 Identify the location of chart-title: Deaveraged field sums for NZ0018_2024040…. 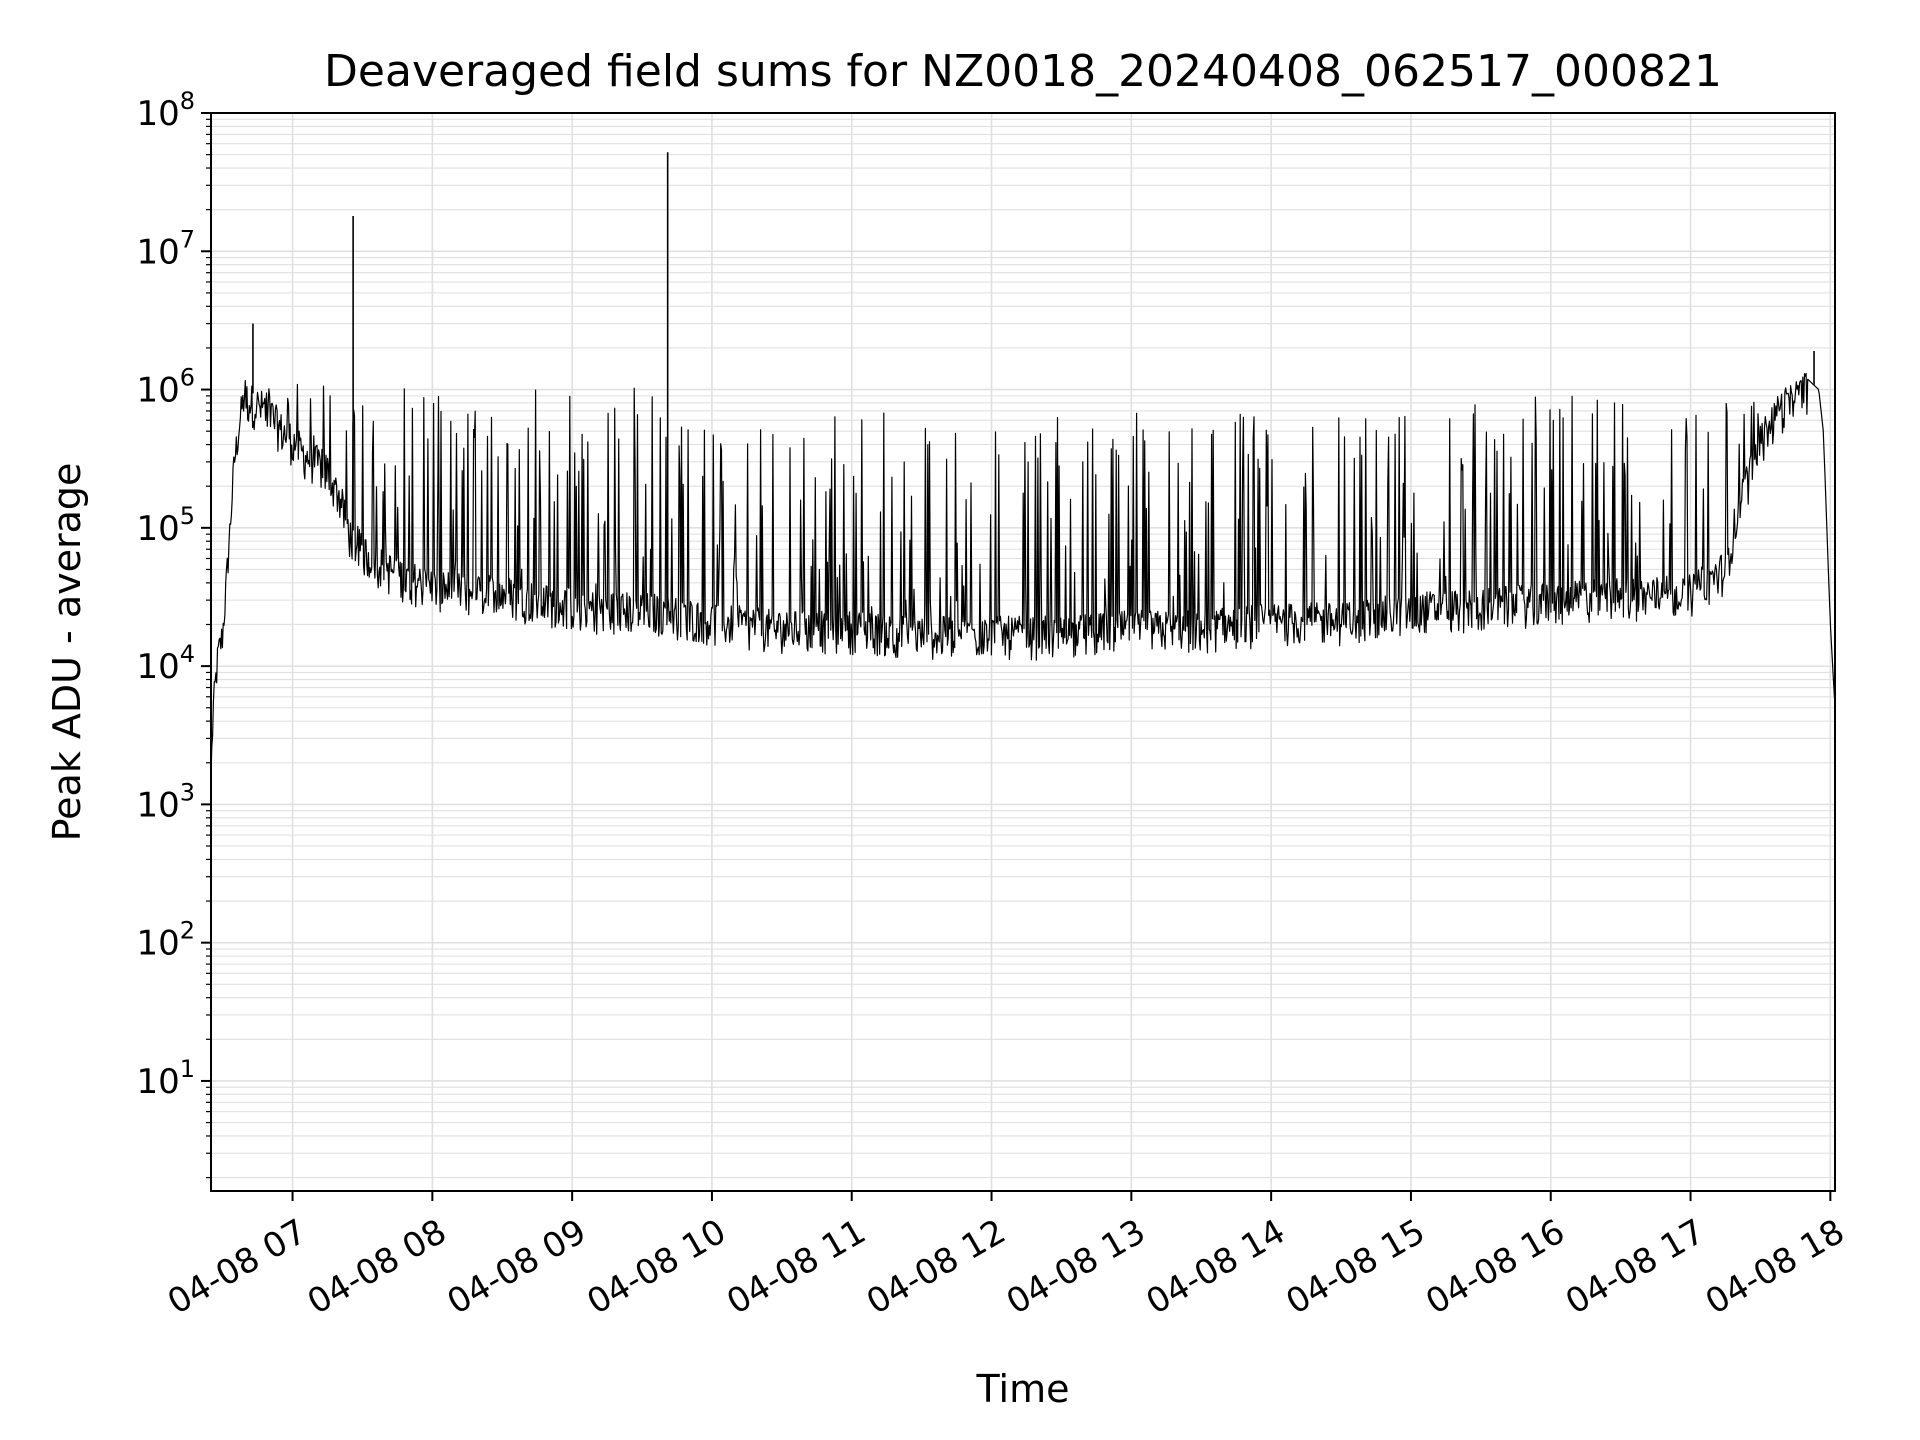
(1023, 71).